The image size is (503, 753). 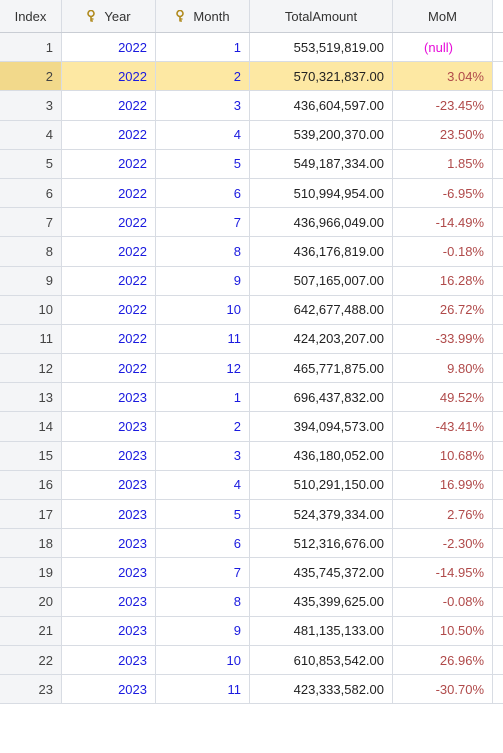 What do you see at coordinates (443, 514) in the screenshot?
I see `mom-cell: 2.76%` at bounding box center [443, 514].